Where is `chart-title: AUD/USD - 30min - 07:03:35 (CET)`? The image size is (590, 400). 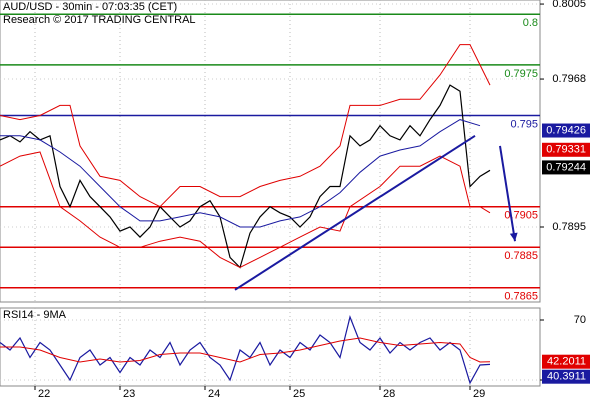 chart-title: AUD/USD - 30min - 07:03:35 (CET) is located at coordinates (90, 7).